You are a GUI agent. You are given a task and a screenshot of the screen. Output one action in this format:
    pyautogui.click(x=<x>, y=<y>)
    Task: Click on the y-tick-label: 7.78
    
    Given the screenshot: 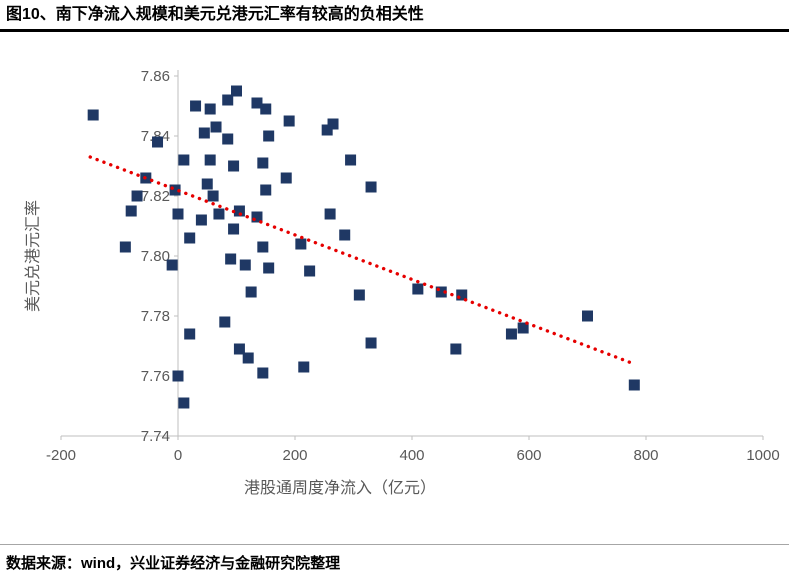 What is the action you would take?
    pyautogui.click(x=155, y=316)
    